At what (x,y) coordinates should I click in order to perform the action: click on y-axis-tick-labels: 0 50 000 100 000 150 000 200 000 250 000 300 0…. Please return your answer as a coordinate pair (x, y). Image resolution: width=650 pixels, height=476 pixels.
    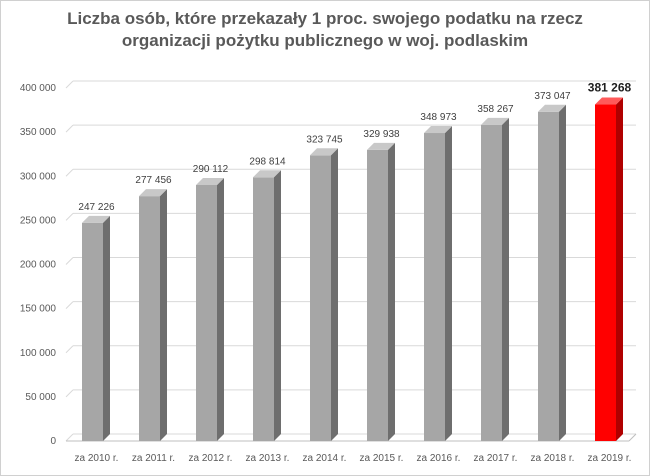
    Looking at the image, I should click on (38, 265).